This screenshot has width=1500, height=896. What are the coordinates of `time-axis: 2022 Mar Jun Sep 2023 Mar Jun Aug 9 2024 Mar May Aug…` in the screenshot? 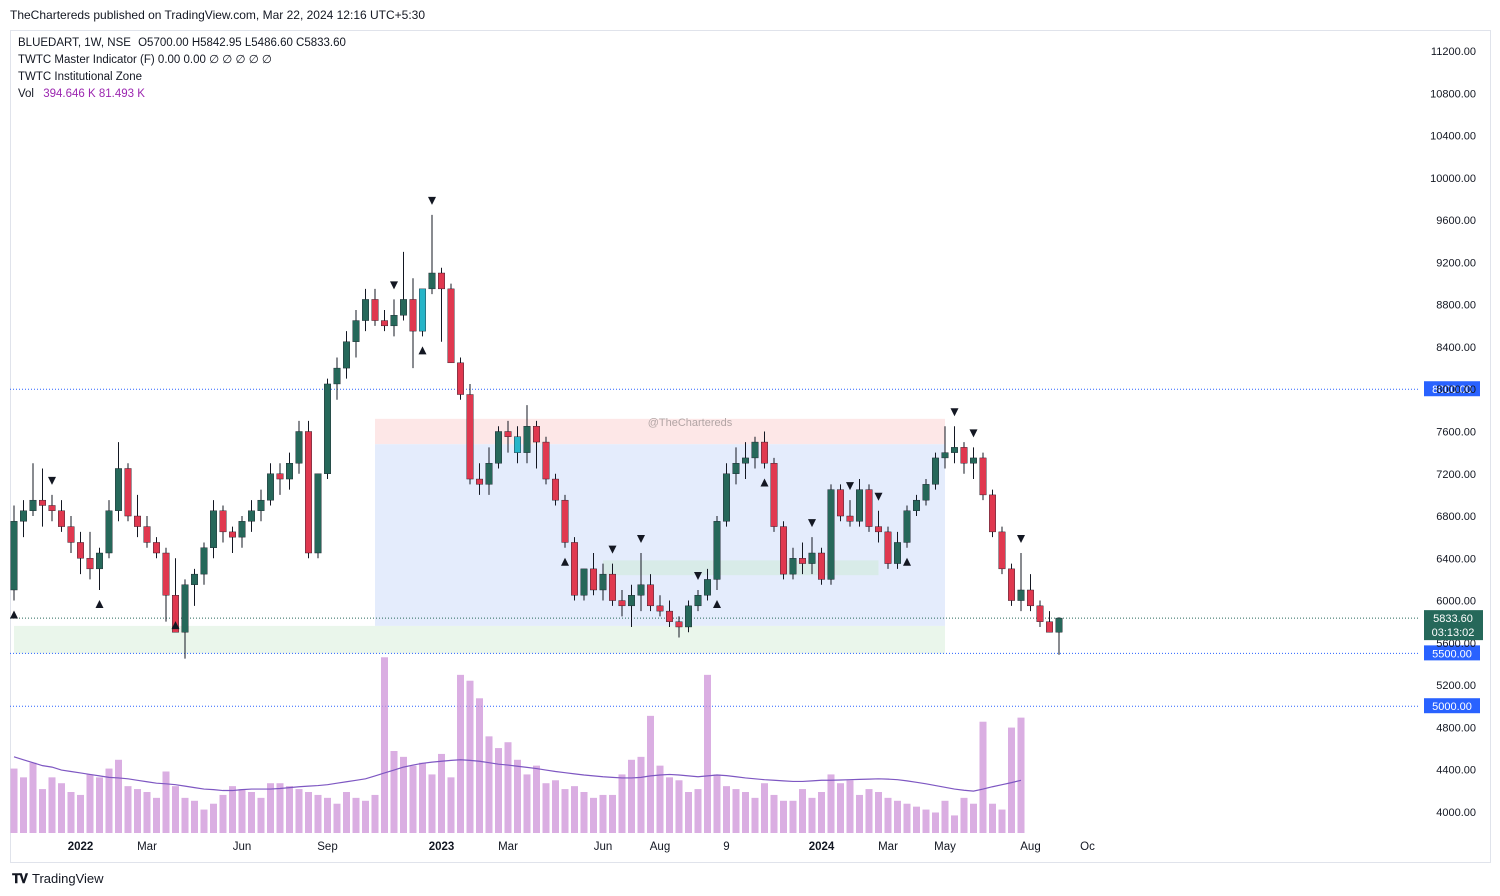 It's located at (581, 847).